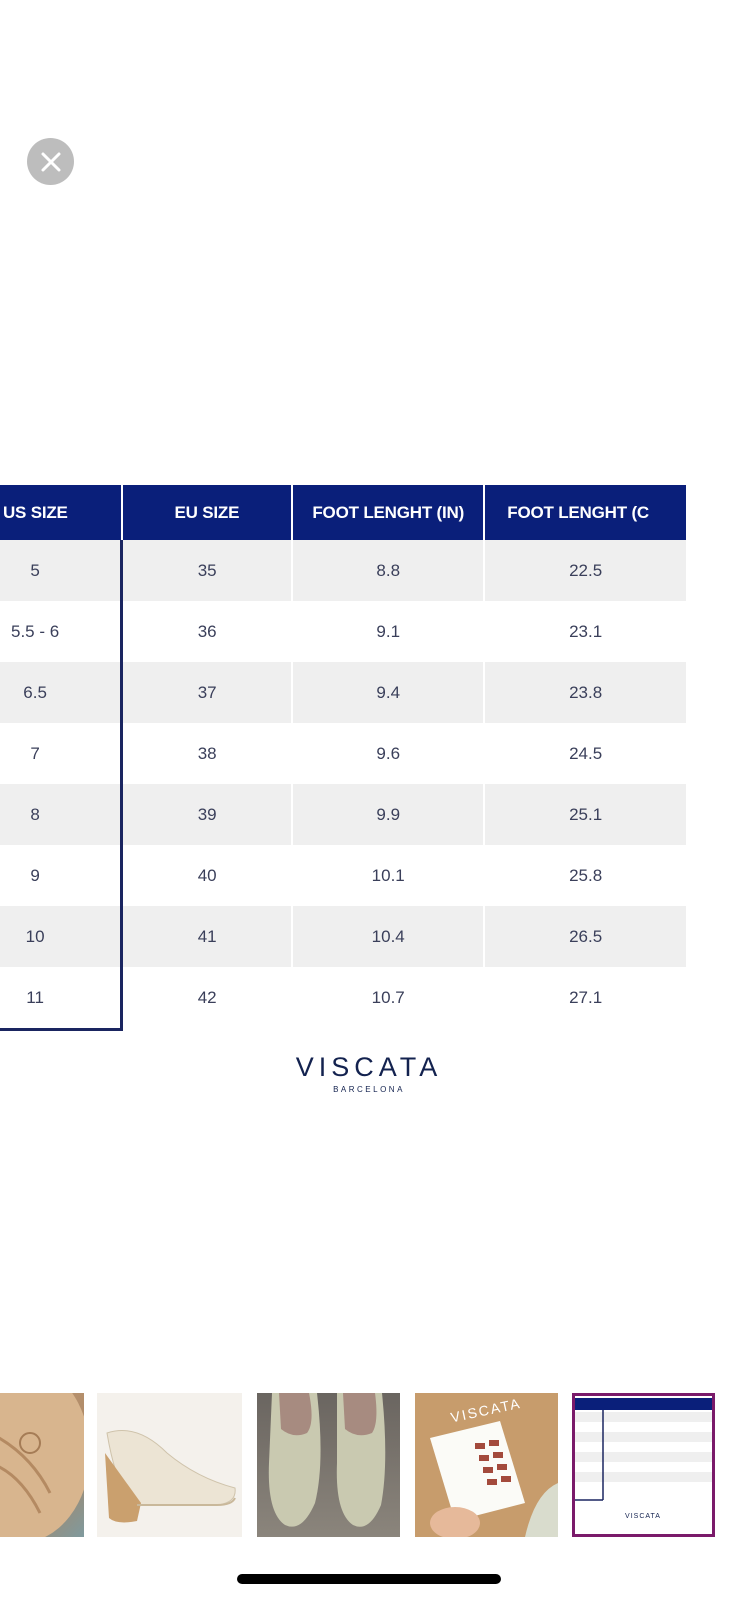  I want to click on table-row: 11 42 10.7 27.1, so click(344, 999).